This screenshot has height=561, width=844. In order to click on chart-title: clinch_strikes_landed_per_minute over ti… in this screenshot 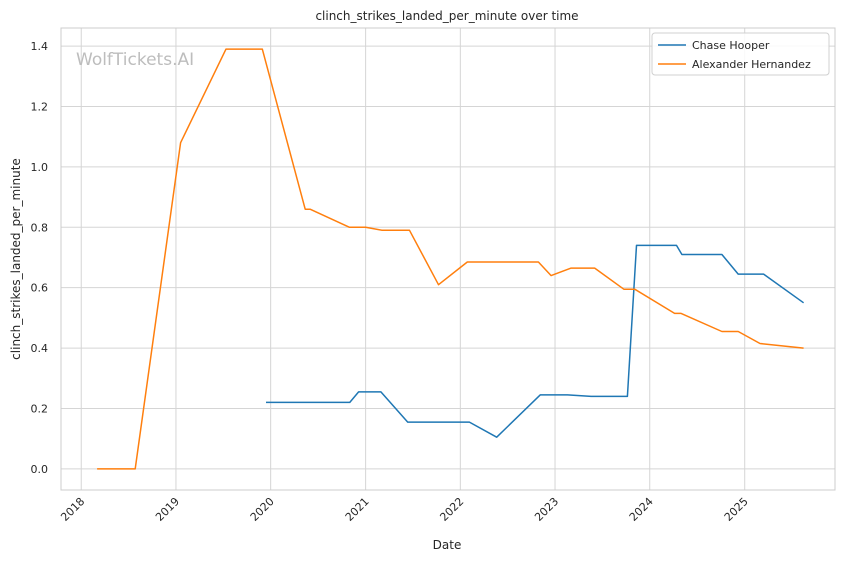, I will do `click(446, 16)`.